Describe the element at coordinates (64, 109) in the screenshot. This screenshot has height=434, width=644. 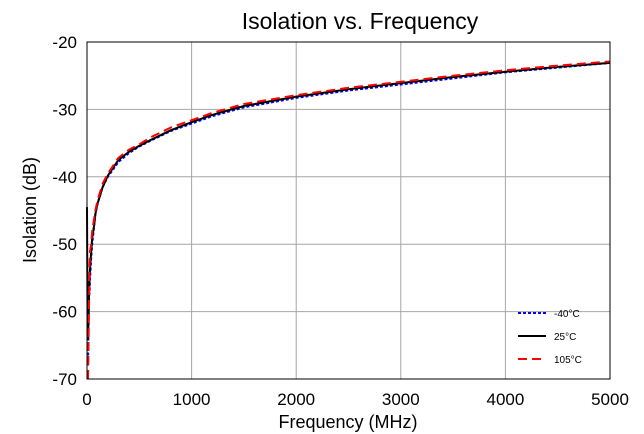
I see `y-tick-label: -30` at that location.